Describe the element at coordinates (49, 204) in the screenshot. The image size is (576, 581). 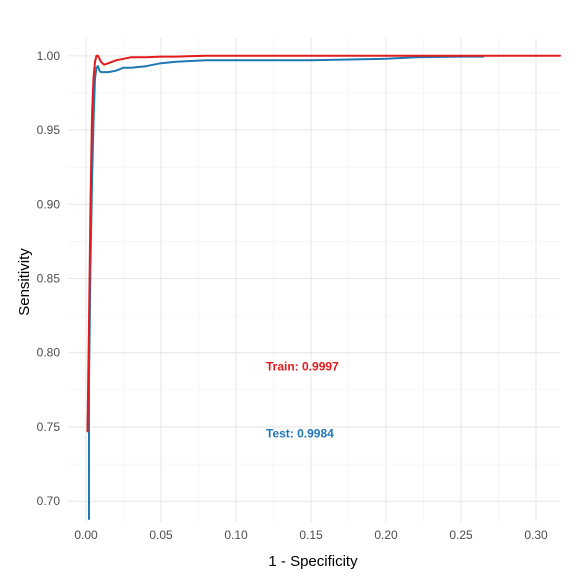
I see `y-tick-label: 0.90` at that location.